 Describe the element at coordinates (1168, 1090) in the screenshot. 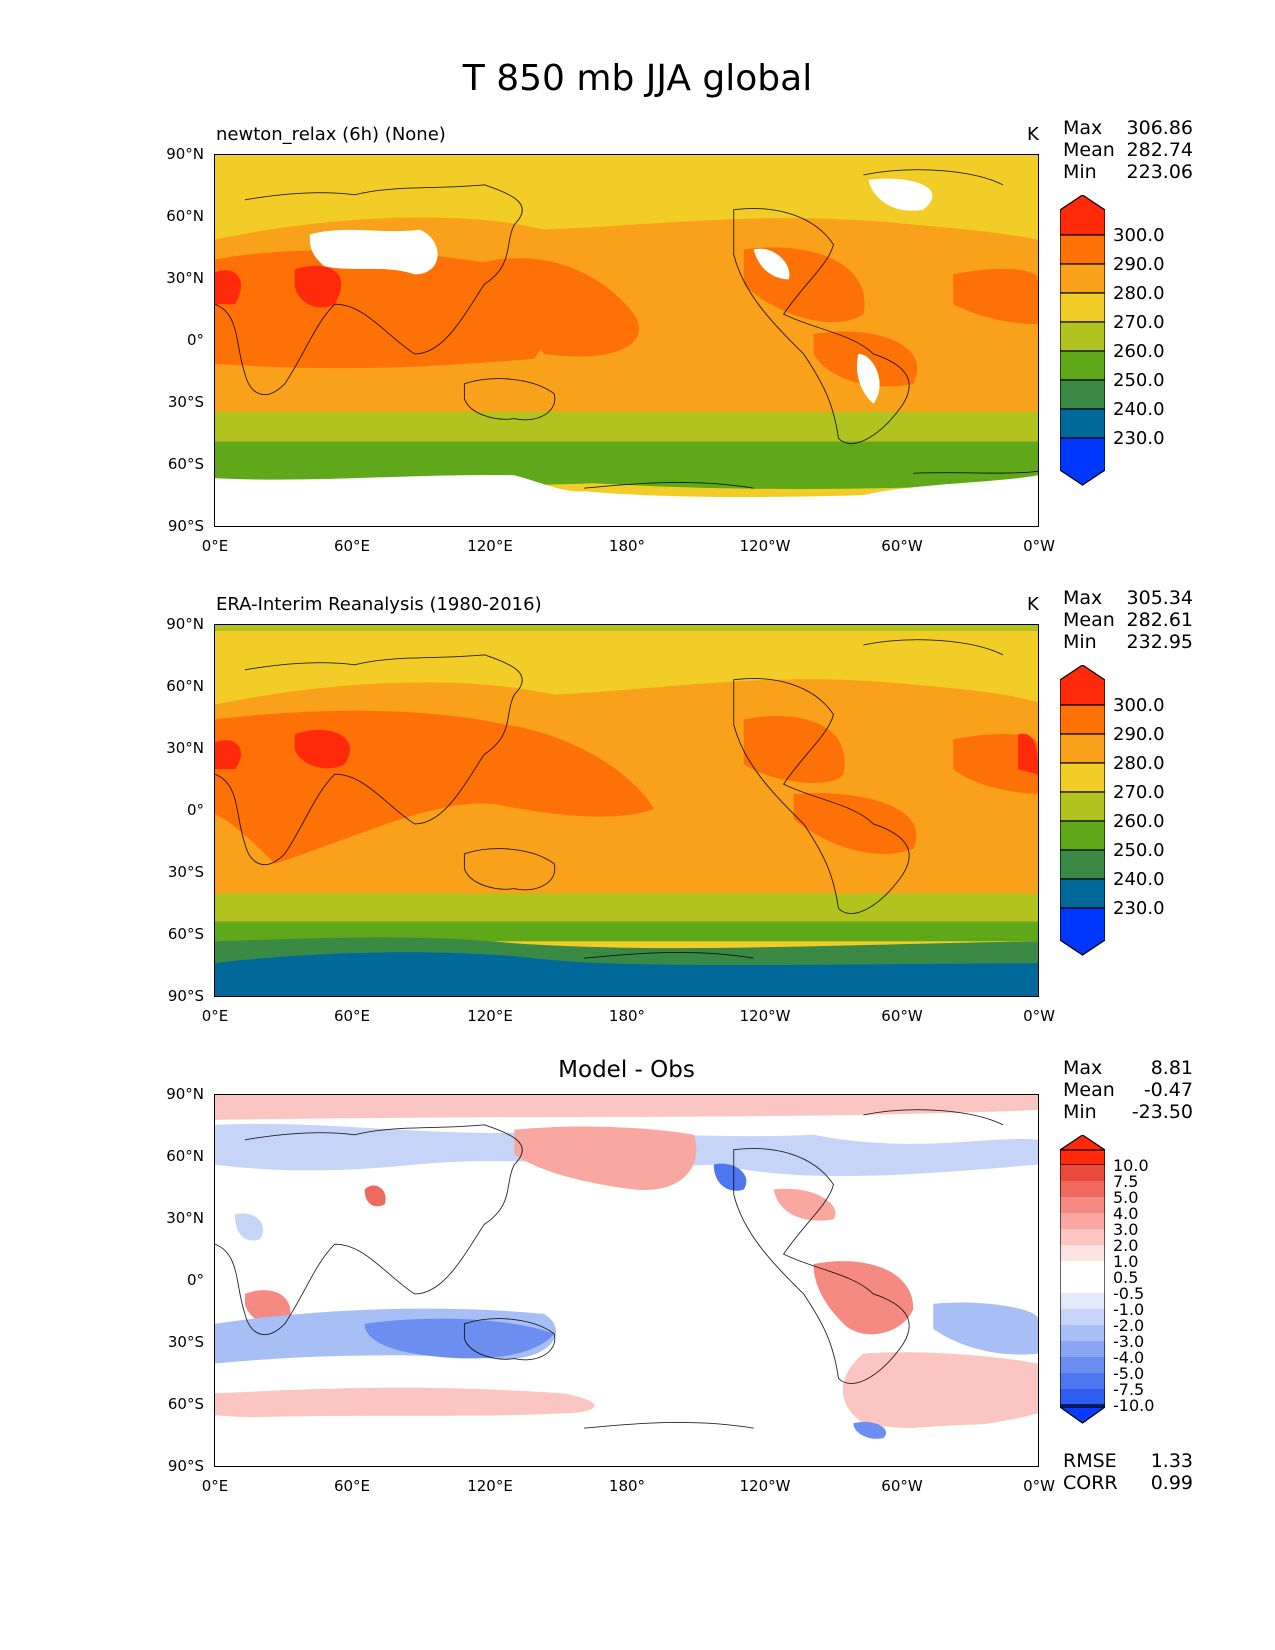

I see `mean-value: -0.47` at that location.